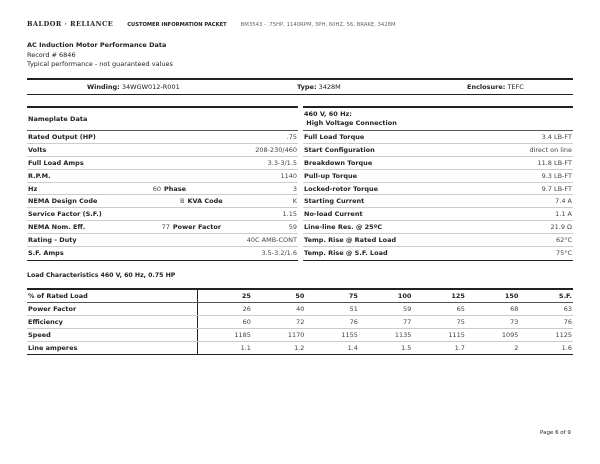 This screenshot has width=600, height=464. Describe the element at coordinates (339, 149) in the screenshot. I see `row-label: Start Configuration` at that location.